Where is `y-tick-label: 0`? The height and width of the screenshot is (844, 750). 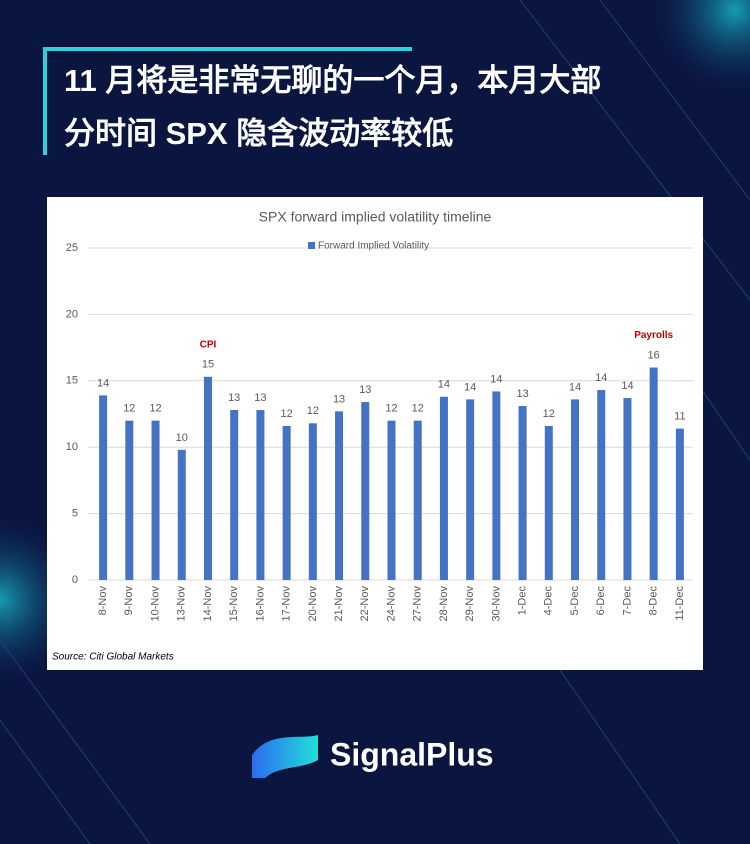
y-tick-label: 0 is located at coordinates (75, 580).